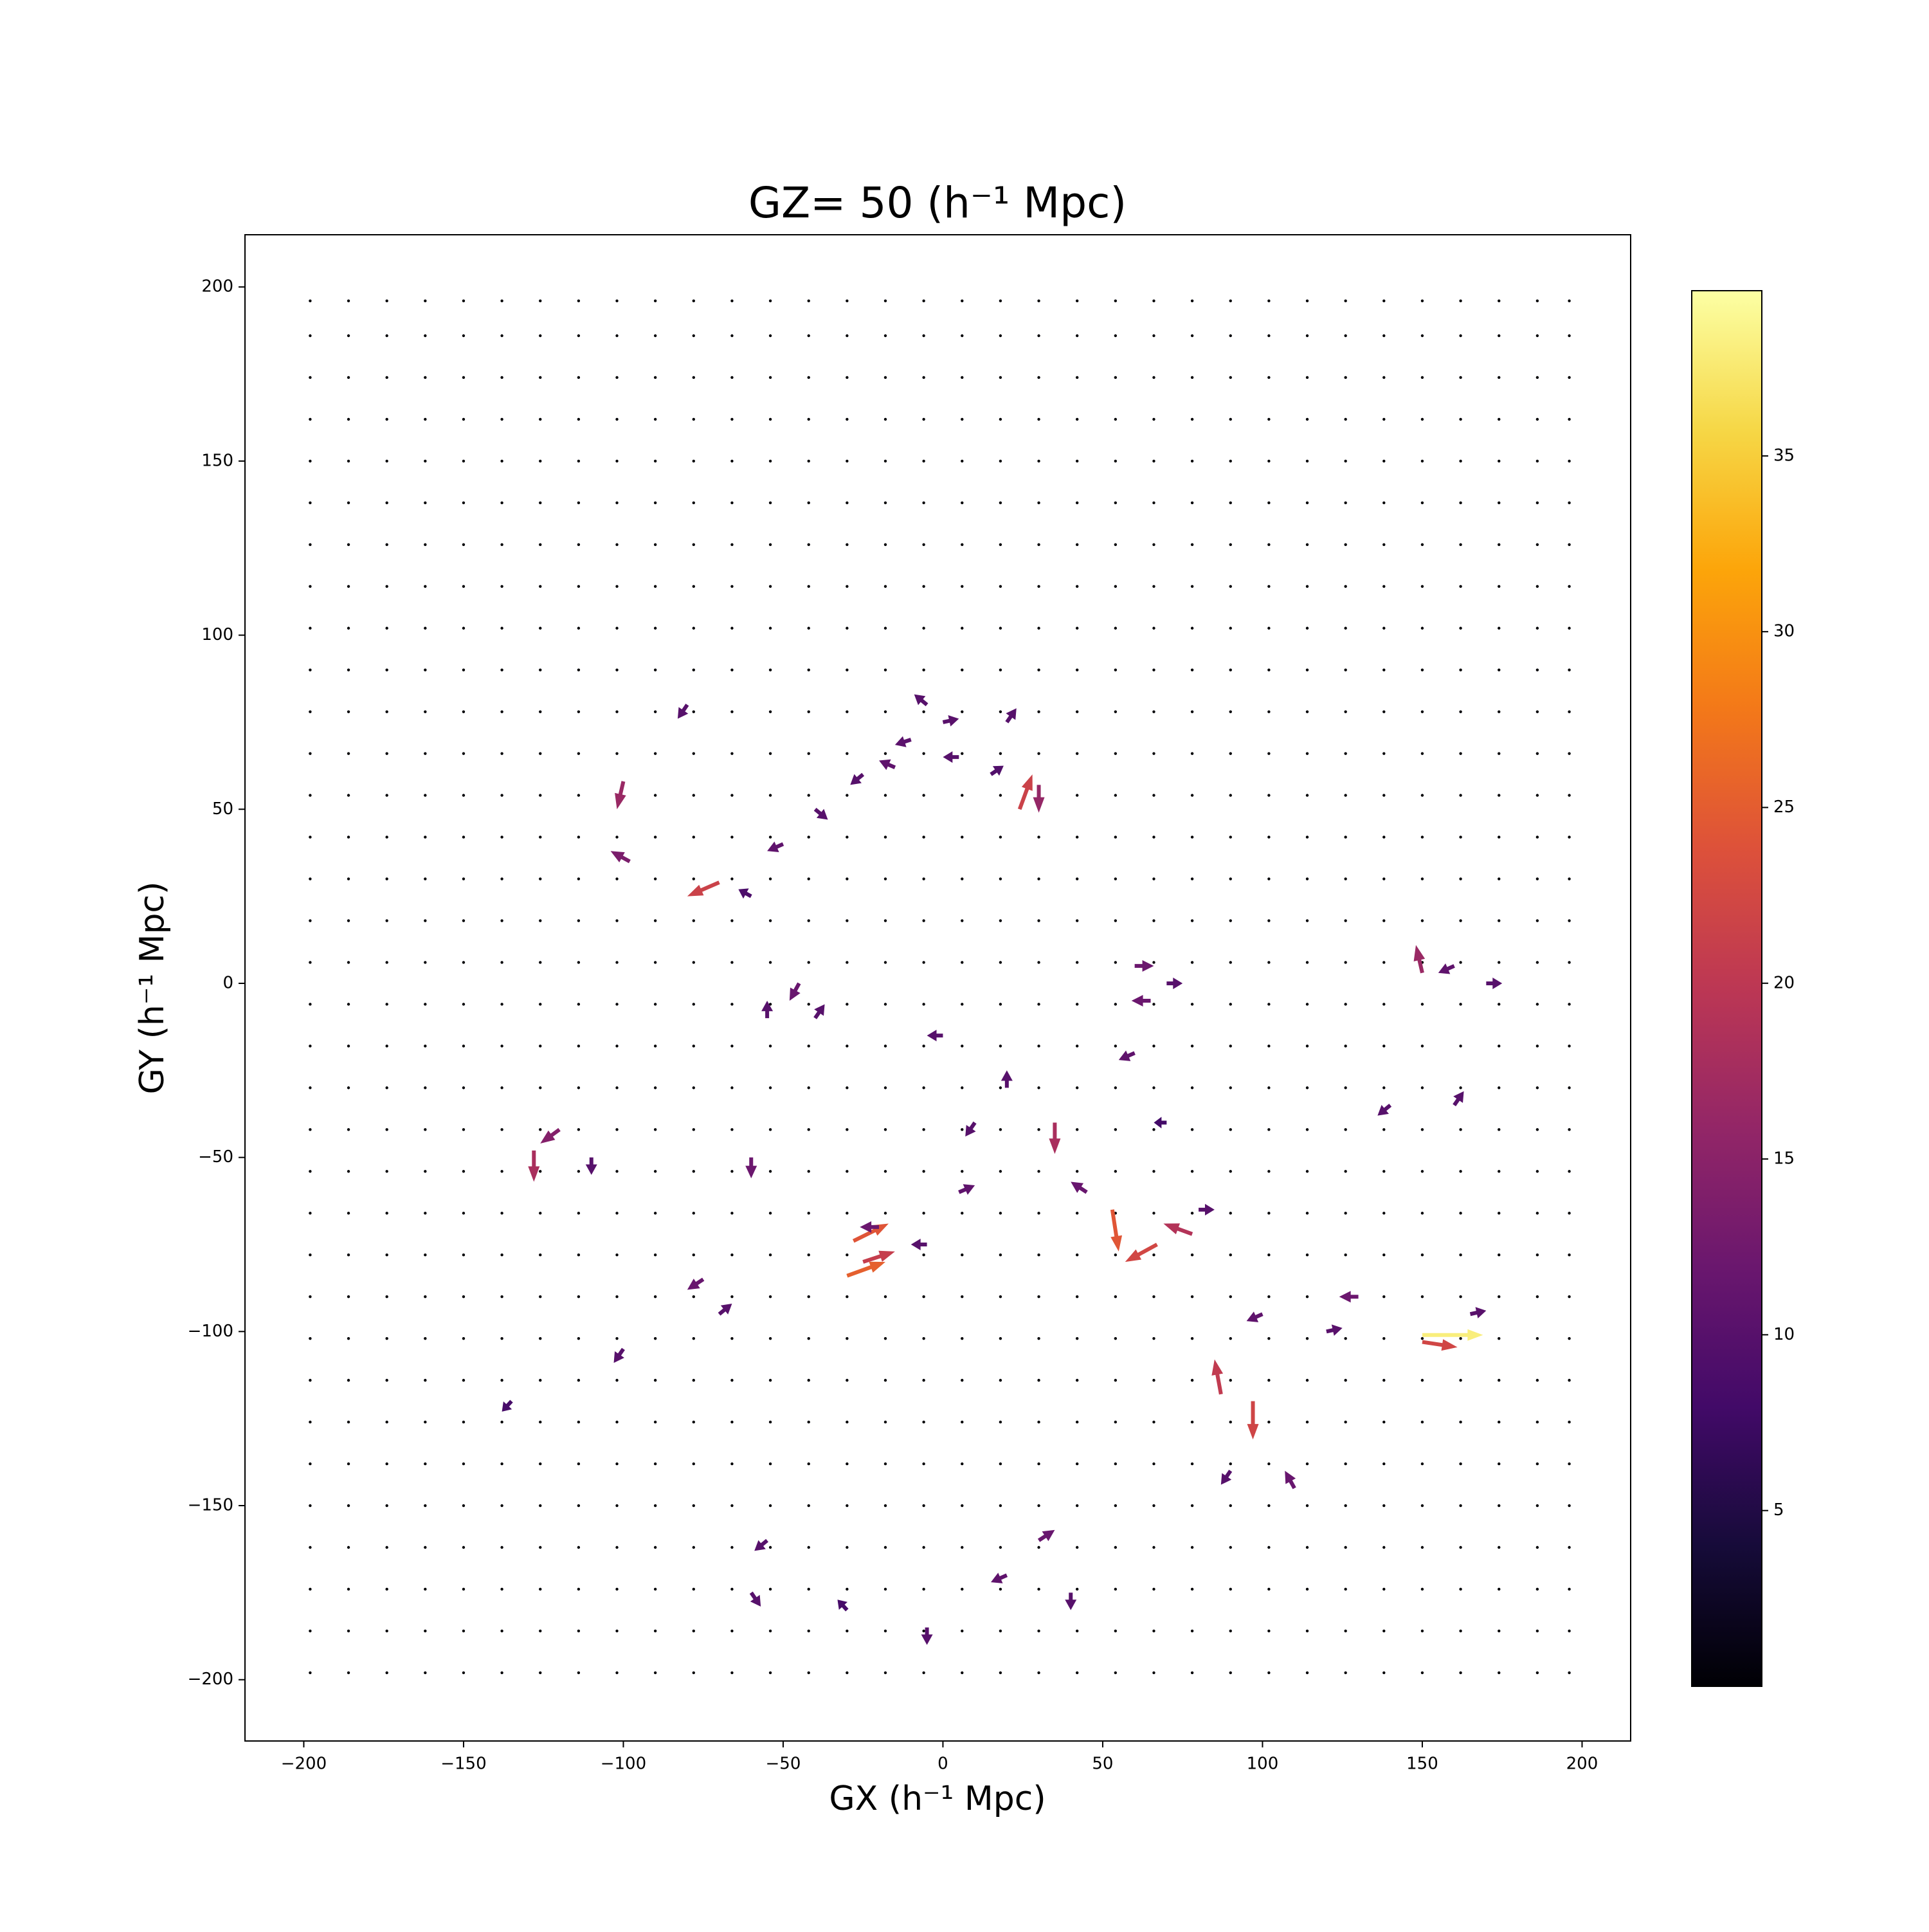 This screenshot has height=1932, width=1929. I want to click on colorbar-tick-label: 25, so click(1784, 807).